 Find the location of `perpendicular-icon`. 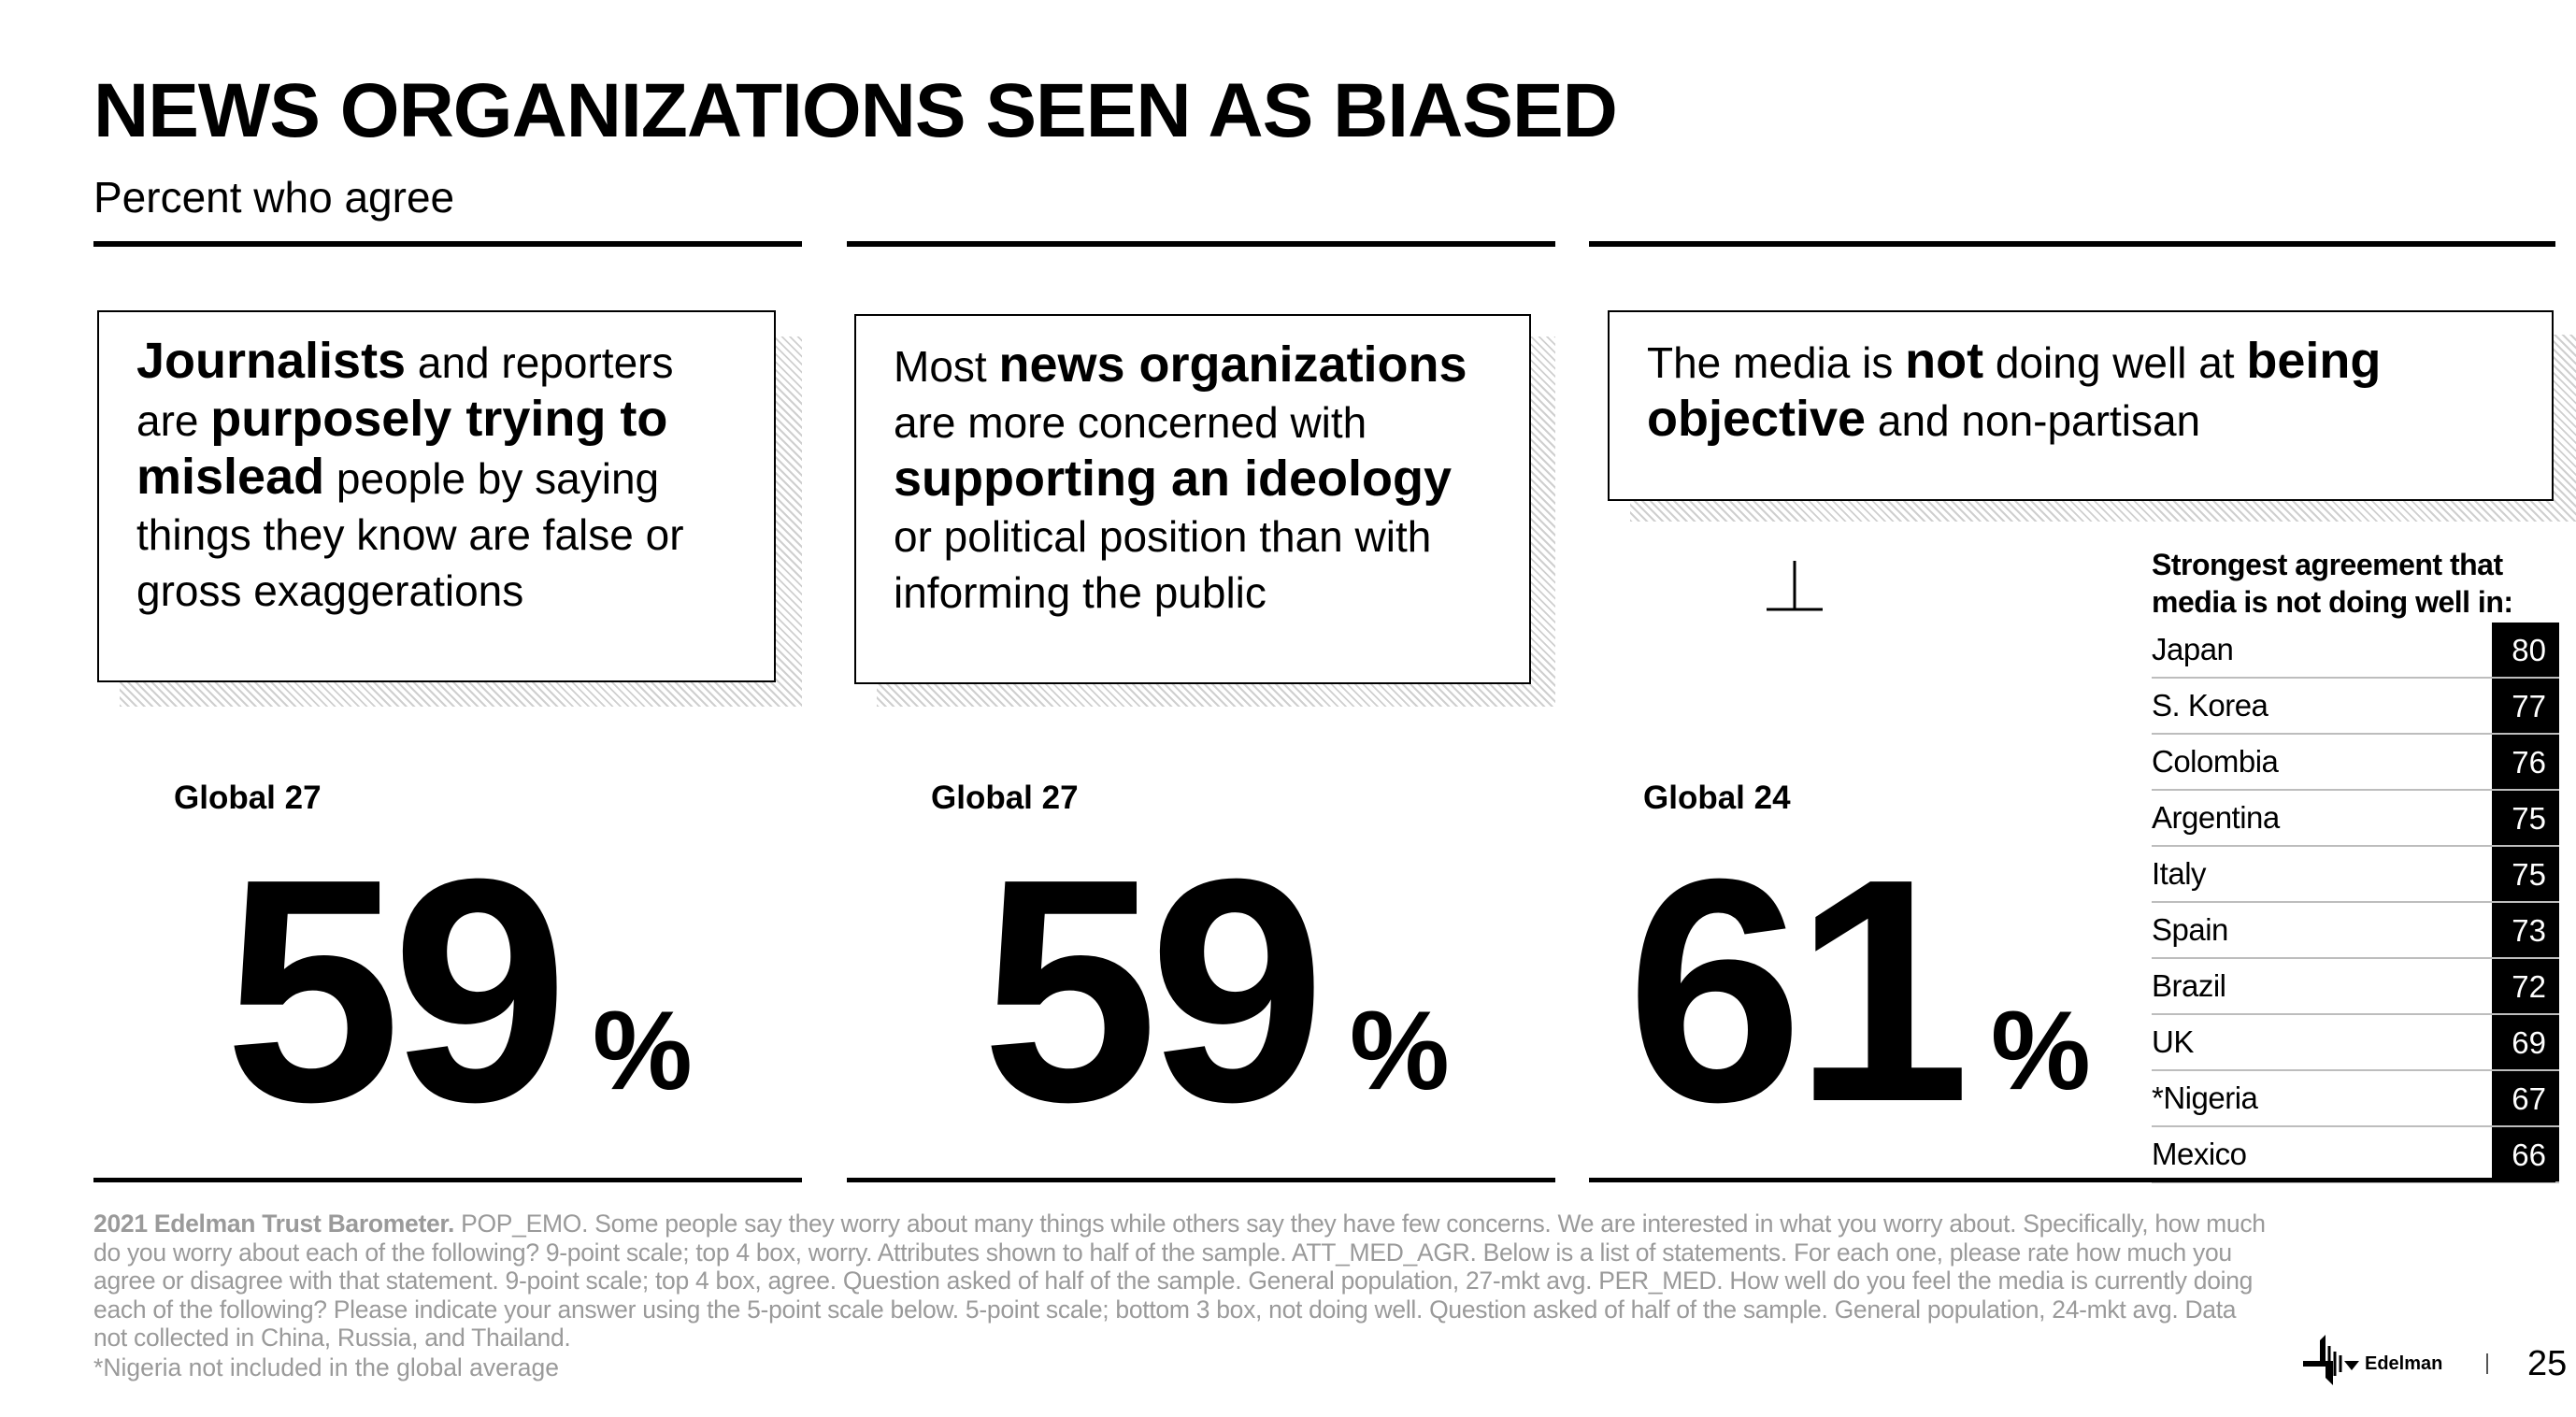

perpendicular-icon is located at coordinates (1795, 588).